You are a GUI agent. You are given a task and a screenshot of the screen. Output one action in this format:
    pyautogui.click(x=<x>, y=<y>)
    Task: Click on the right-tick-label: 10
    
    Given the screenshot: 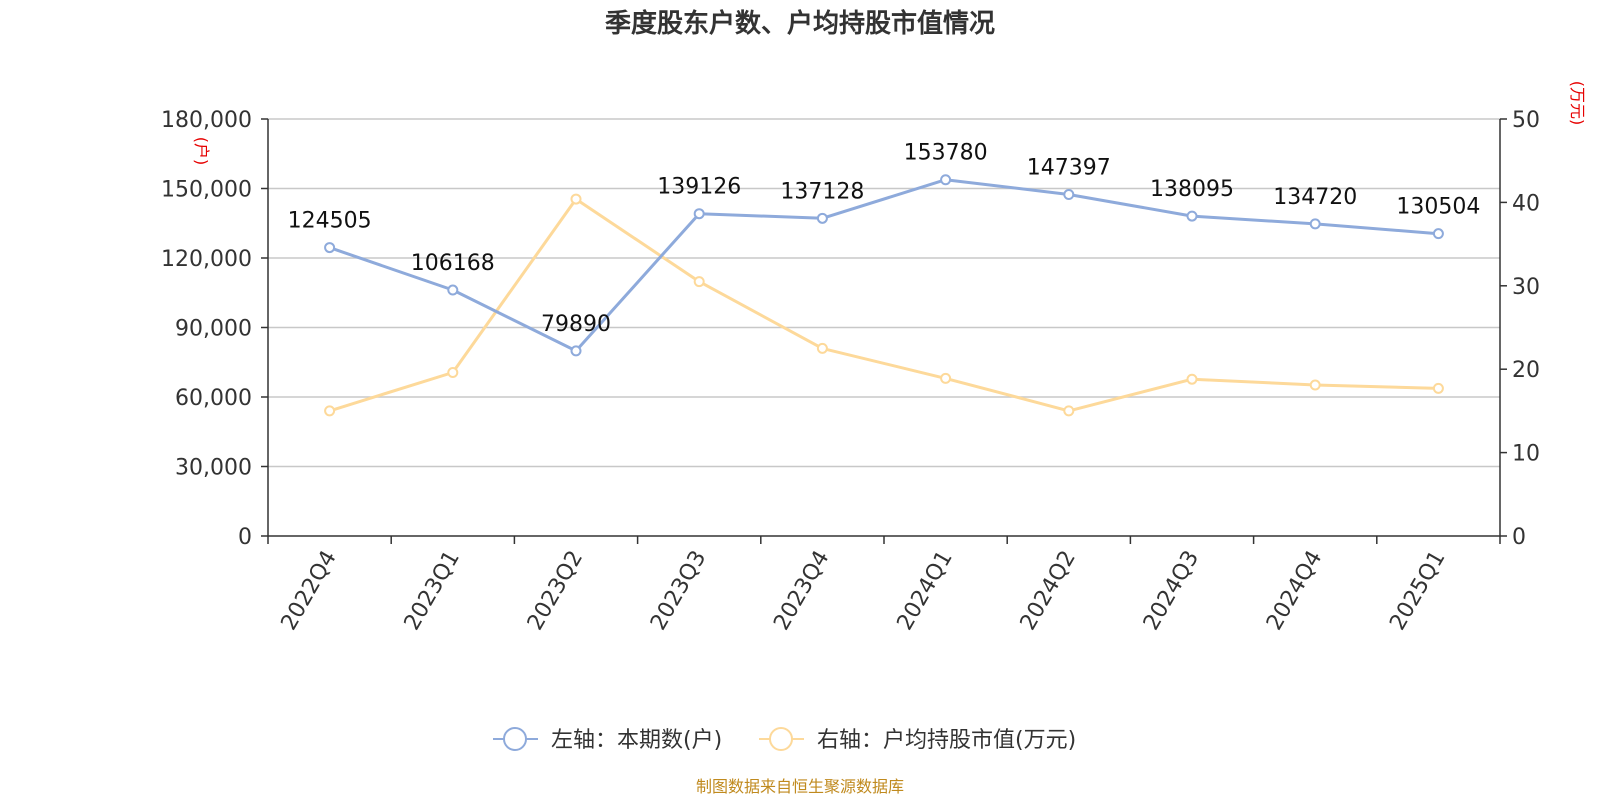 What is the action you would take?
    pyautogui.click(x=1526, y=454)
    